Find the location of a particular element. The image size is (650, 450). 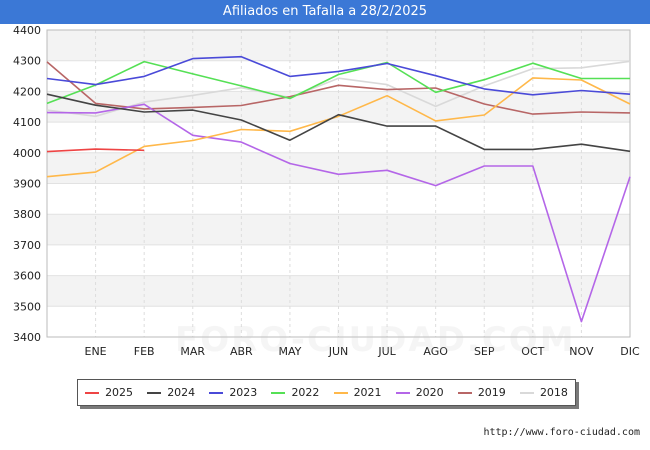

legend-swatch-2023 is located at coordinates (216, 392).